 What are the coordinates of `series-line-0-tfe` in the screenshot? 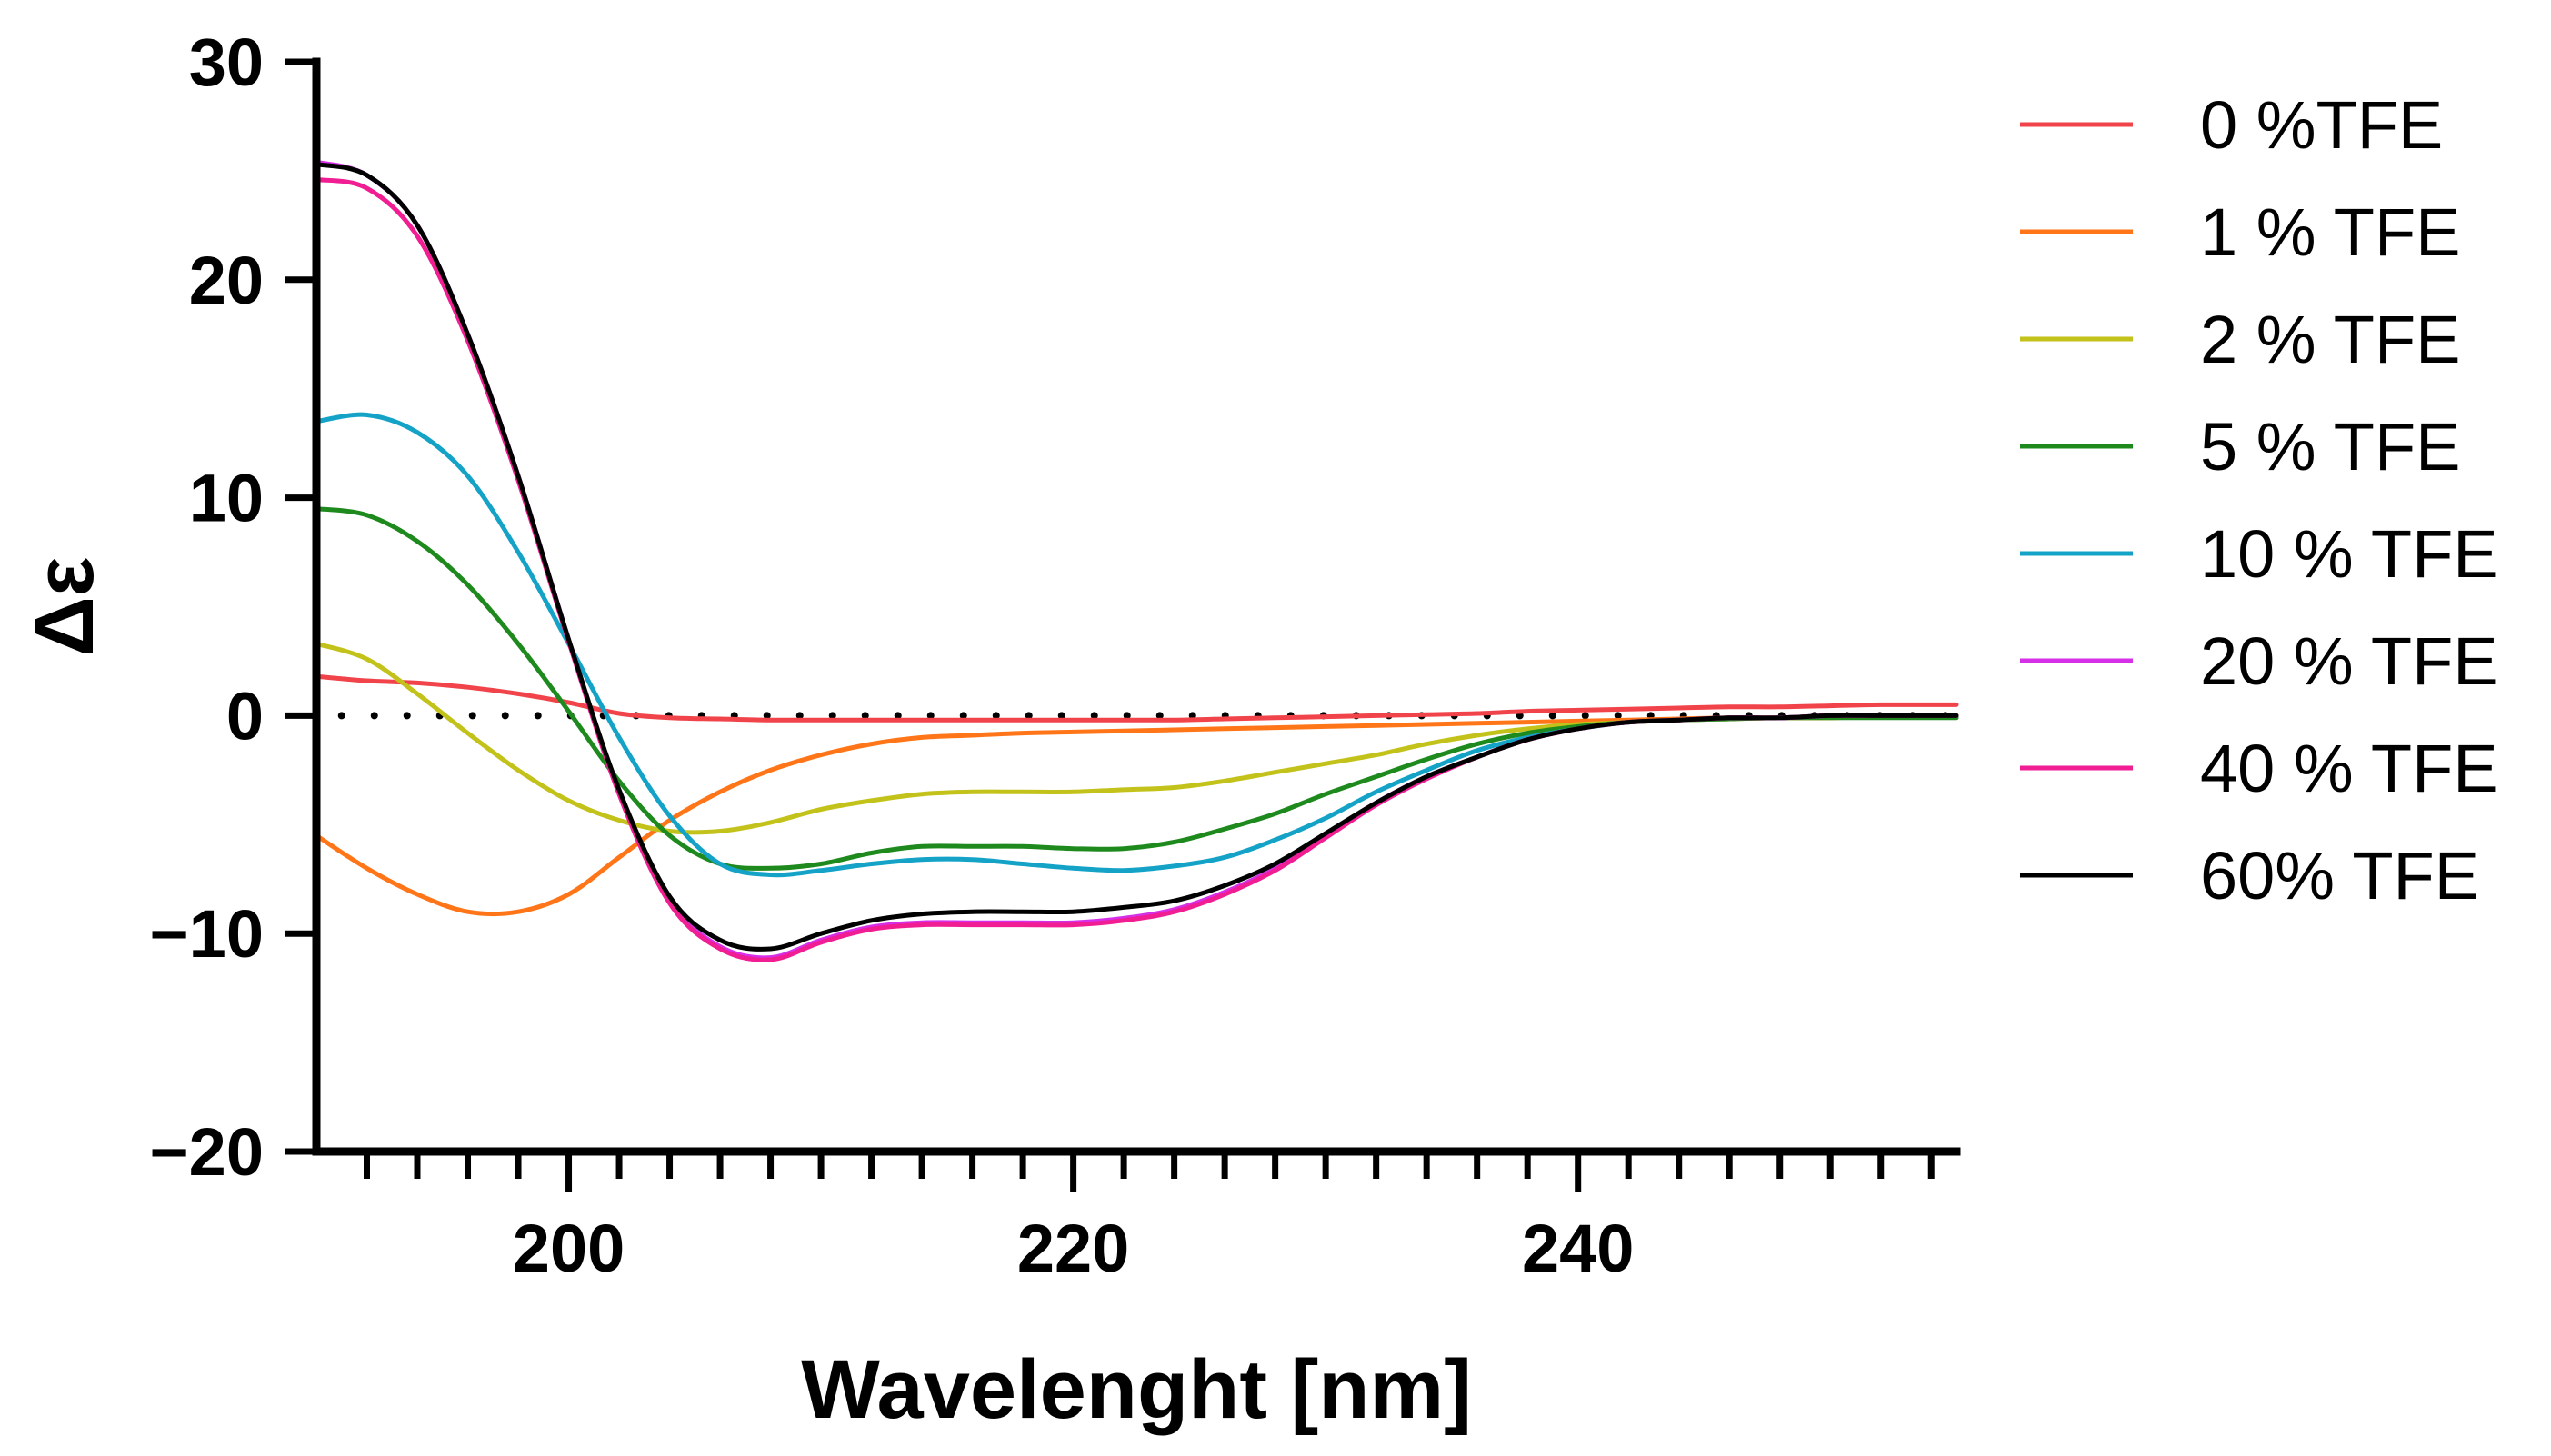 It's located at (1137, 698).